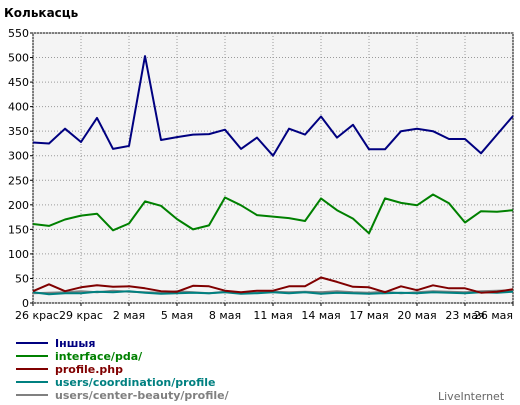 This screenshot has width=520, height=405. I want to click on y-tick-label: 150, so click(18, 229).